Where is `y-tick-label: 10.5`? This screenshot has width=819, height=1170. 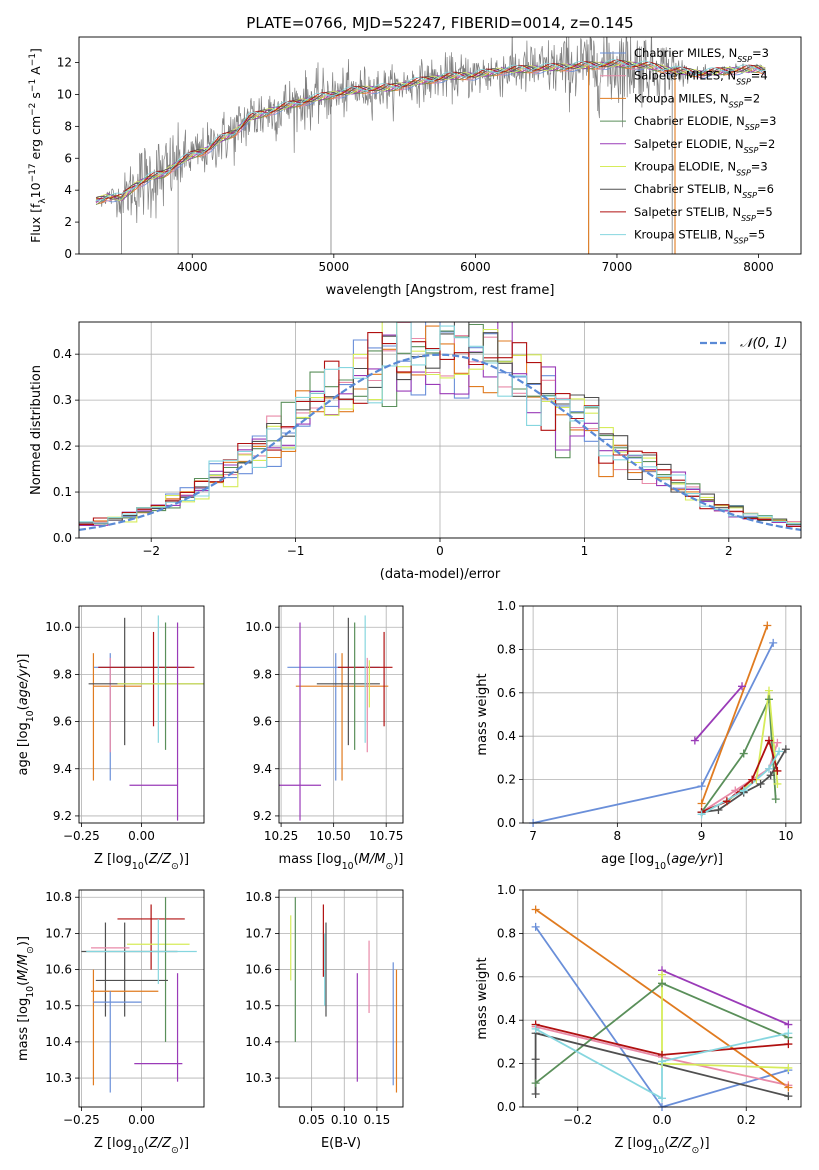 y-tick-label: 10.5 is located at coordinates (258, 1006).